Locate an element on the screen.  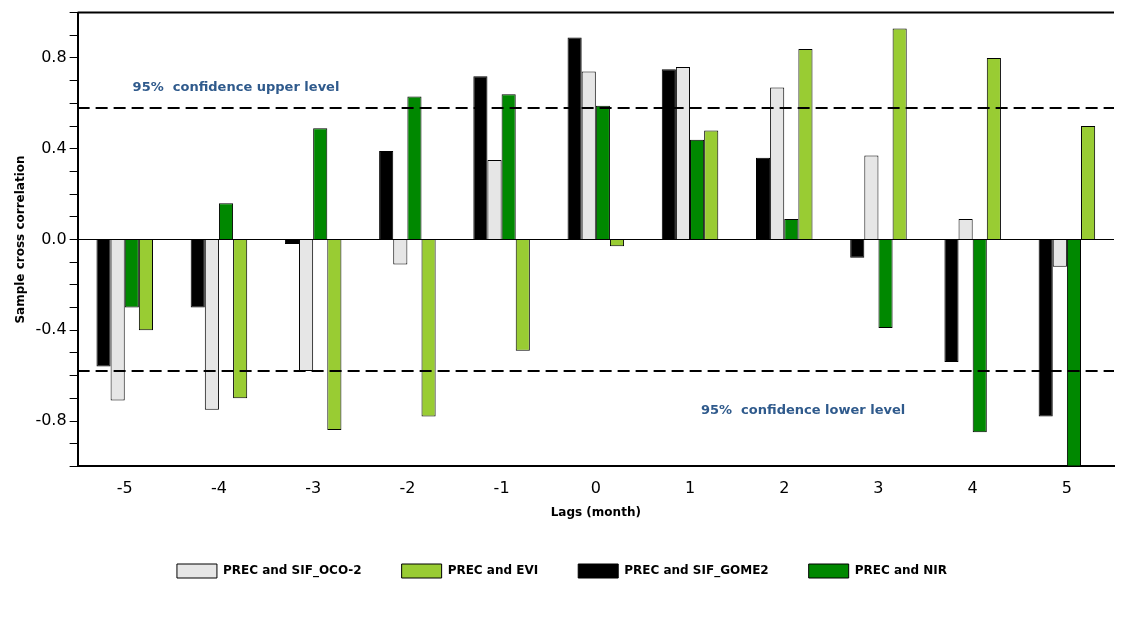
legend-label: PREC and SIF_OCO-2 is located at coordinates (292, 571).